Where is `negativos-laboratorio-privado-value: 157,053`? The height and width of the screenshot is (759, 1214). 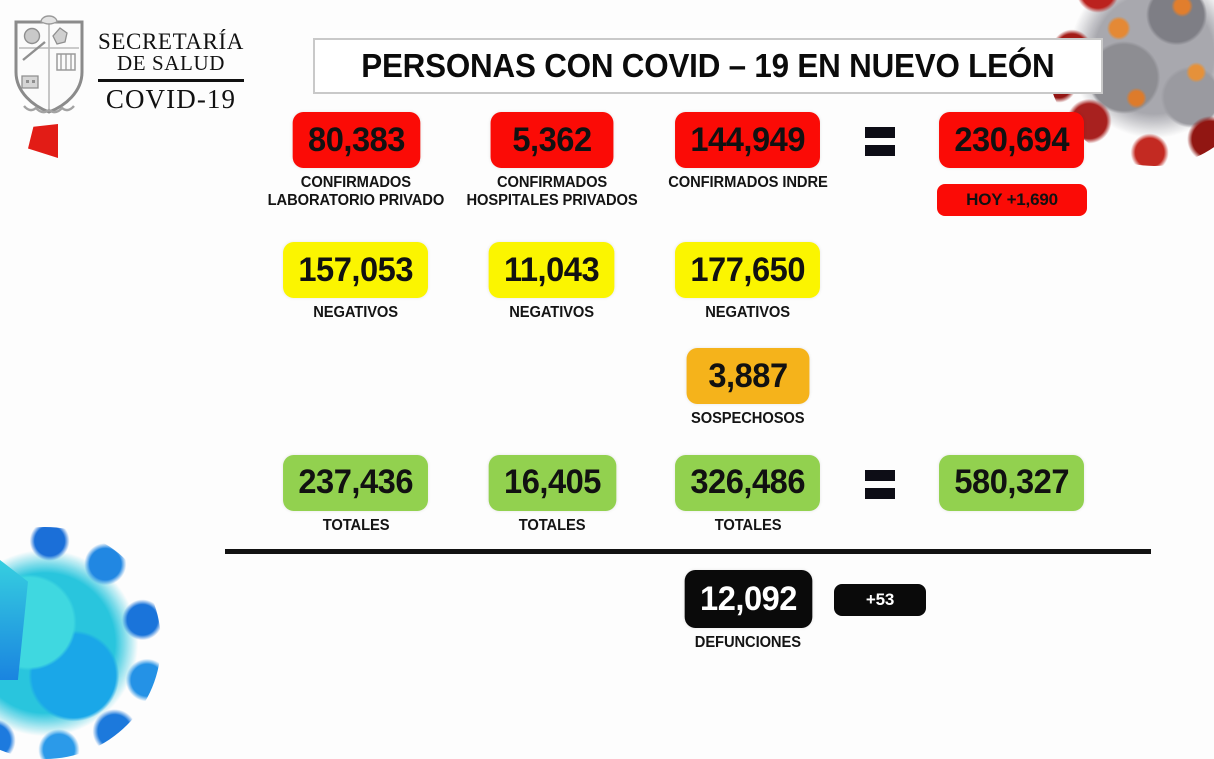 negativos-laboratorio-privado-value: 157,053 is located at coordinates (356, 270).